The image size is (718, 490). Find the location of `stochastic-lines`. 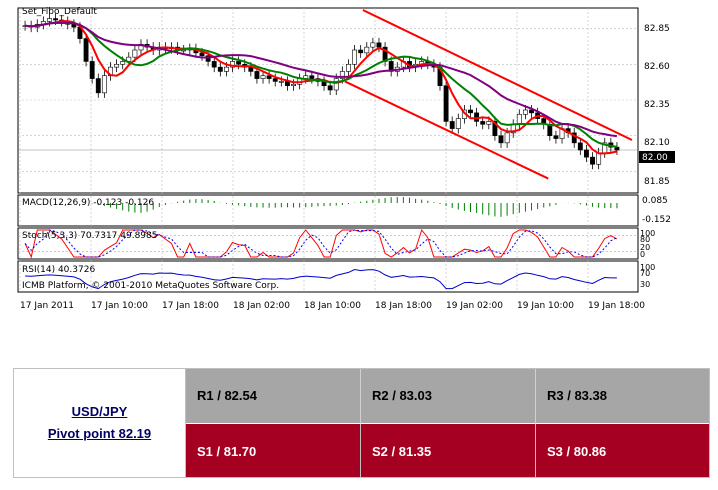

stochastic-lines is located at coordinates (328, 243).